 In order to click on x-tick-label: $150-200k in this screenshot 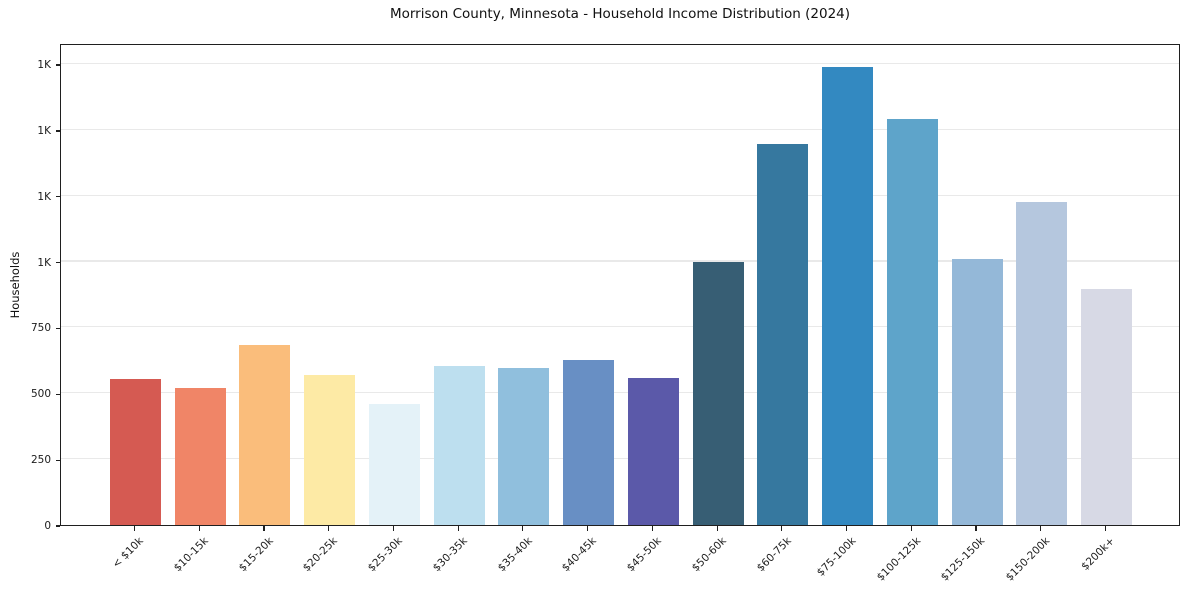, I will do `click(1028, 559)`.